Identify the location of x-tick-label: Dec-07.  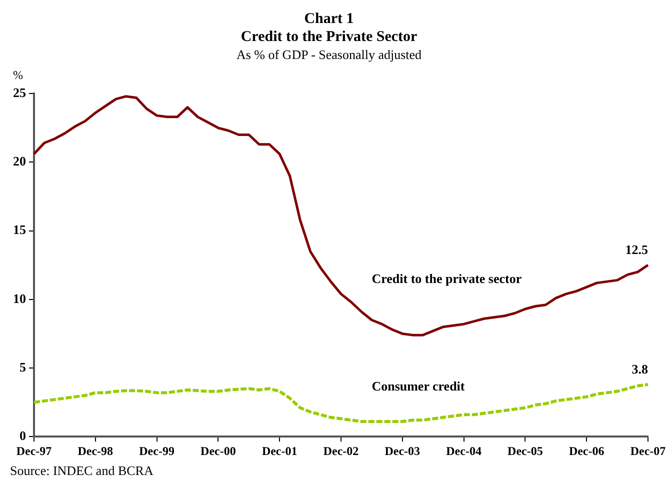
(648, 451).